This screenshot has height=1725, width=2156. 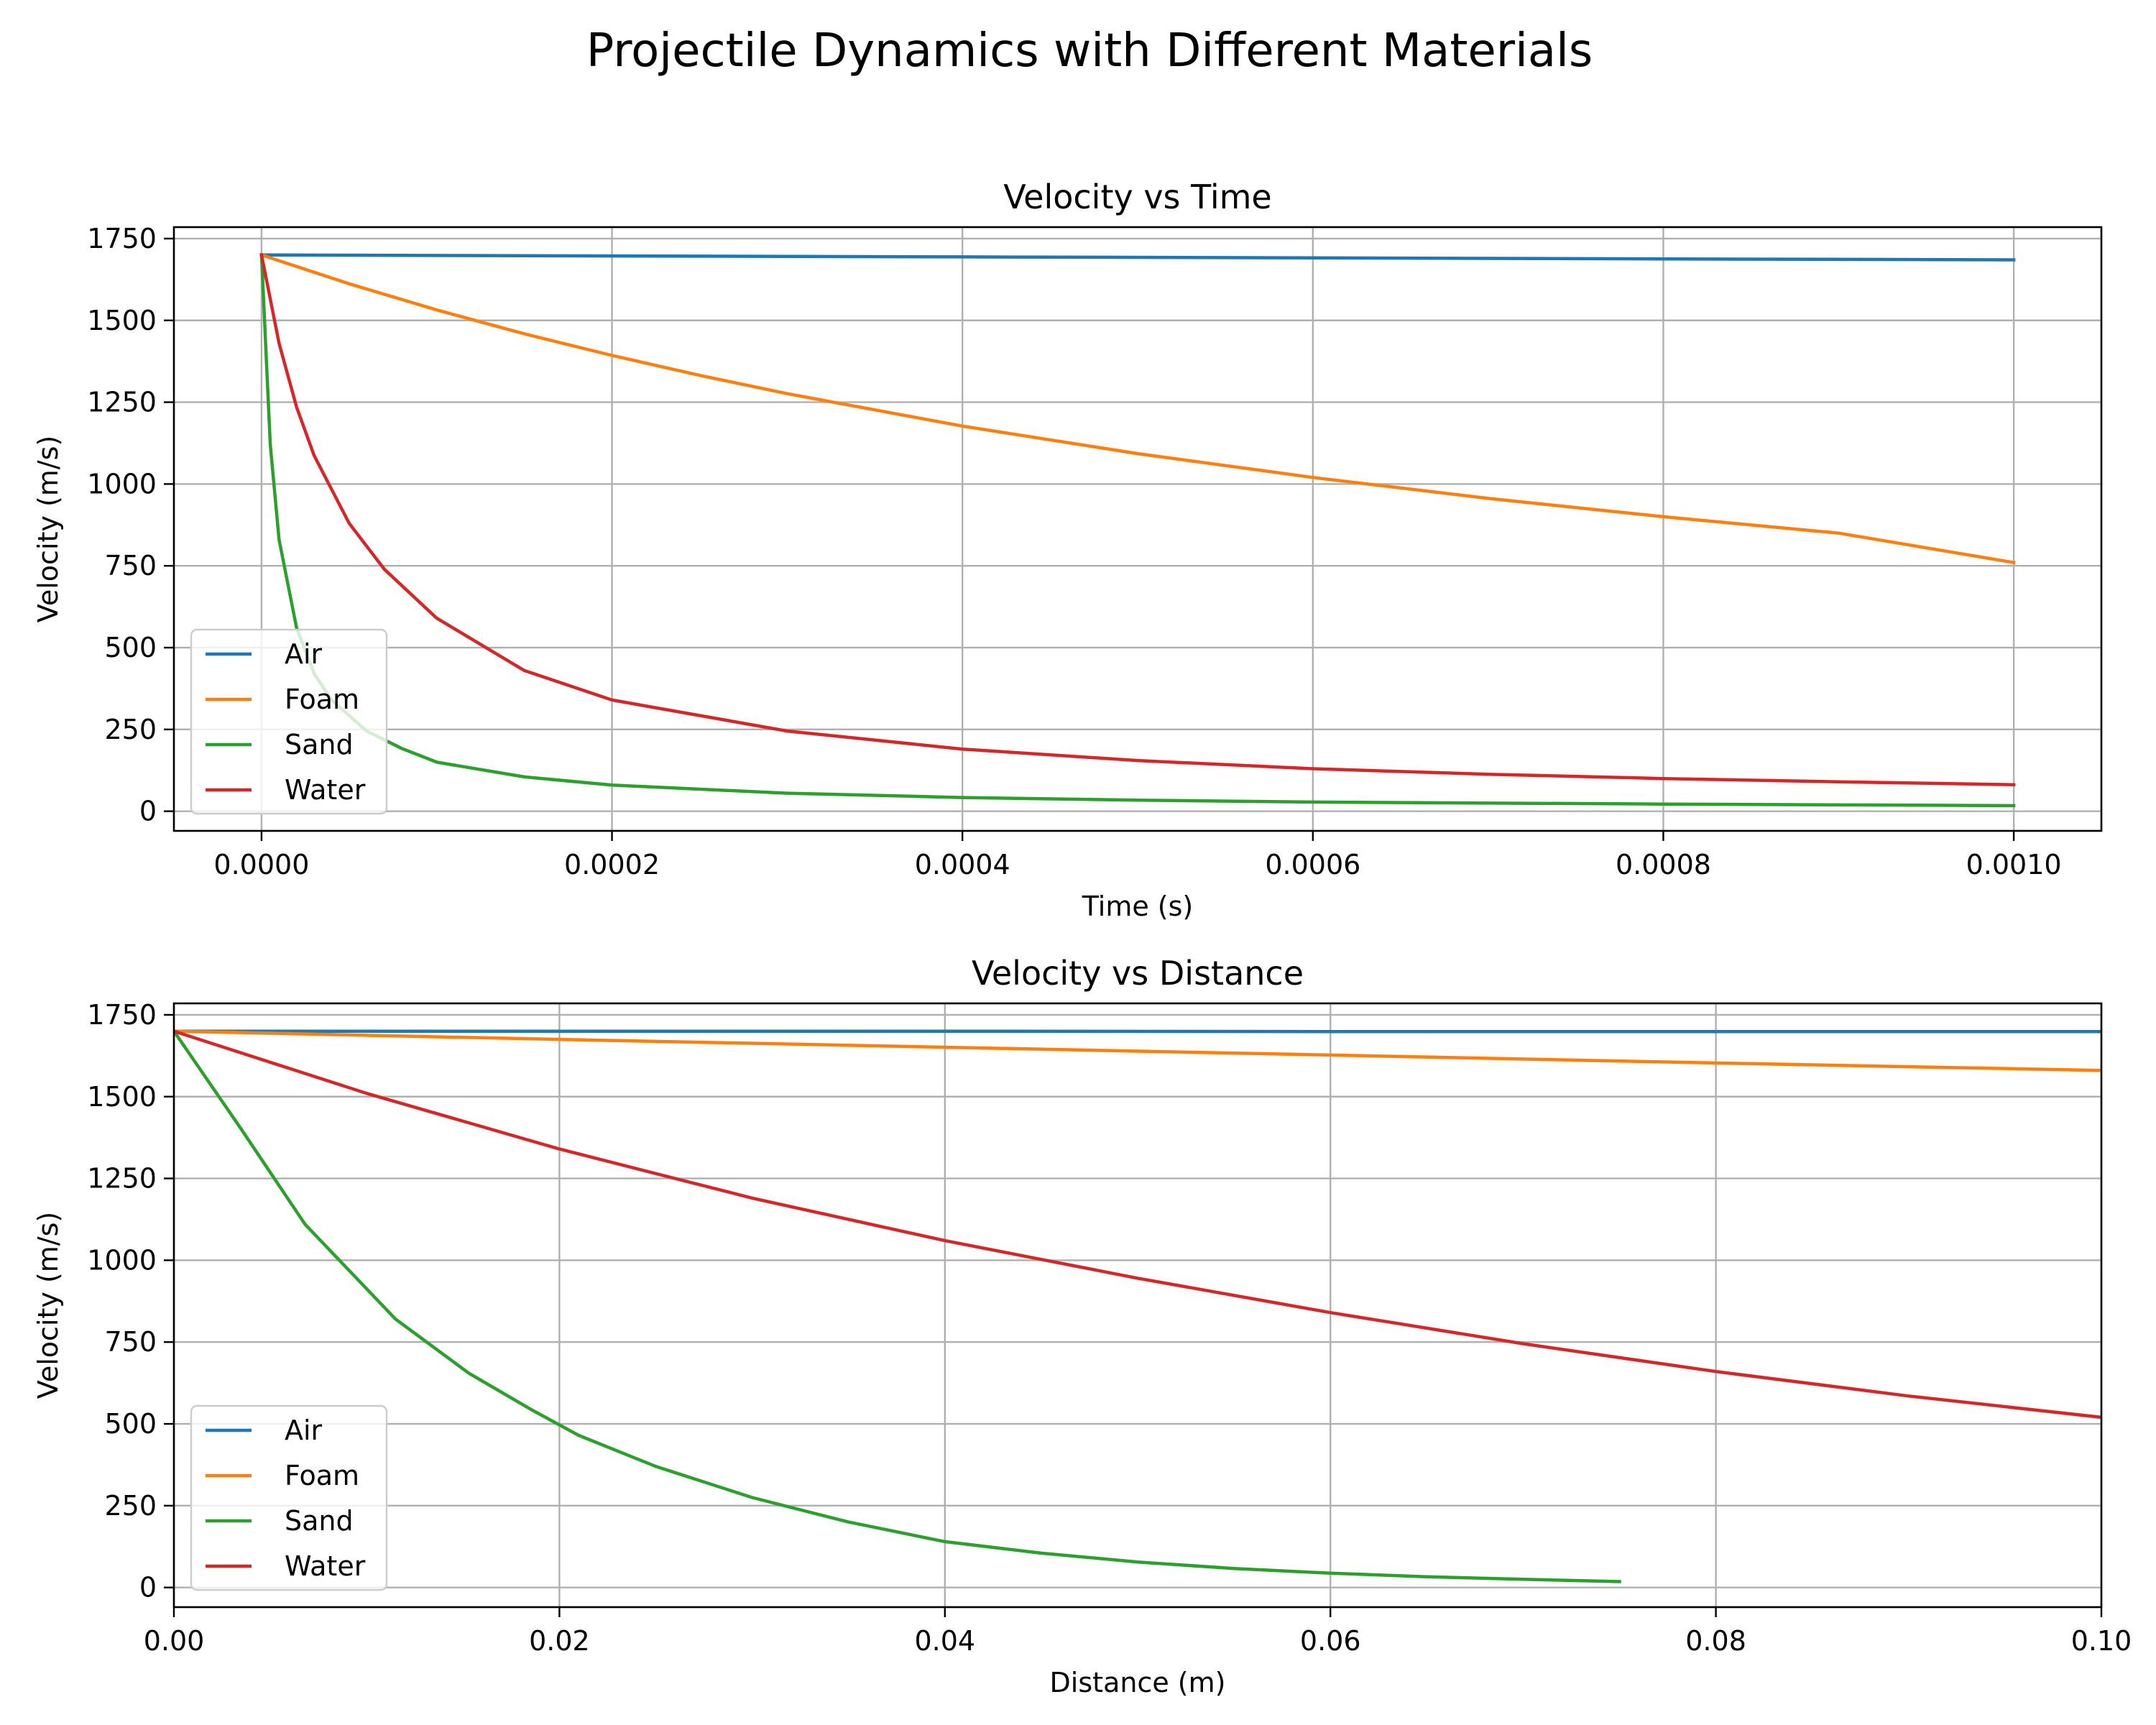 I want to click on x-tick-label: 0.0002, so click(x=612, y=864).